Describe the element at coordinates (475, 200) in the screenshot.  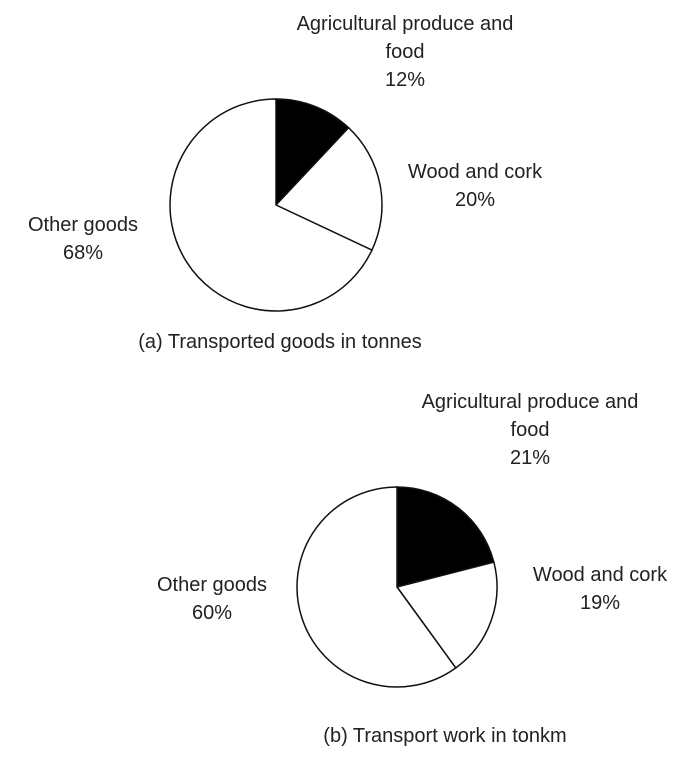
I see `value-label: 20%` at that location.